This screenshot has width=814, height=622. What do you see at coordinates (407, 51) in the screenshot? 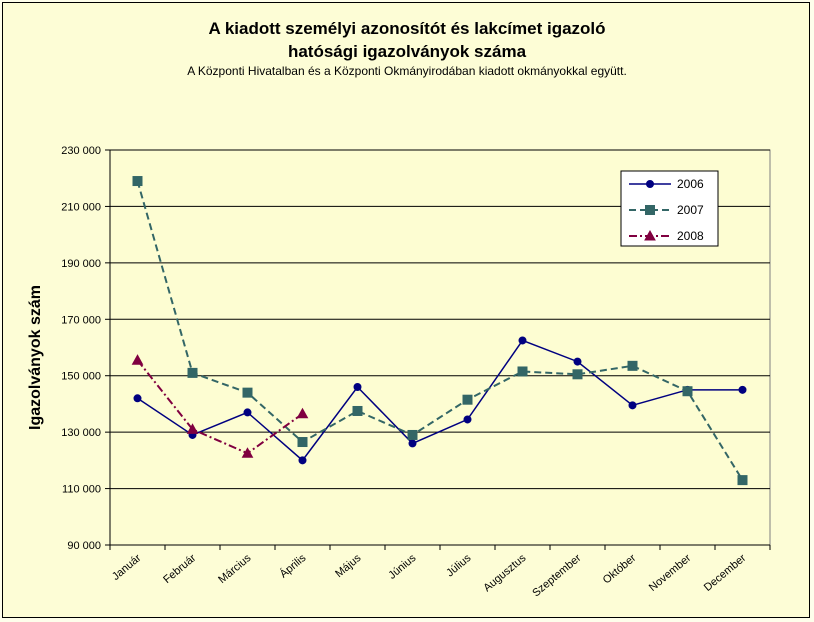
I see `chart-title-line2: hatósági igazolványok száma` at bounding box center [407, 51].